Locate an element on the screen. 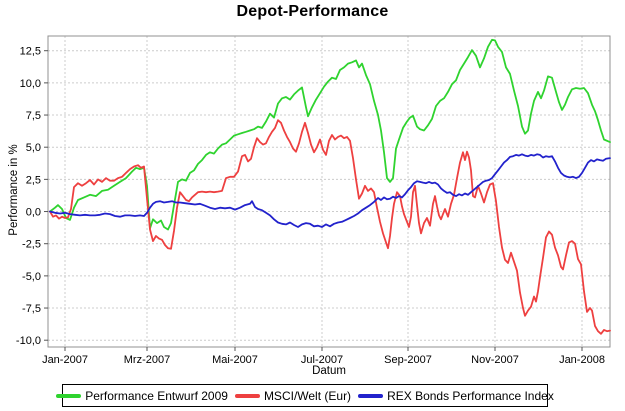  legend-item: Performance Entwurf 2009 is located at coordinates (142, 396).